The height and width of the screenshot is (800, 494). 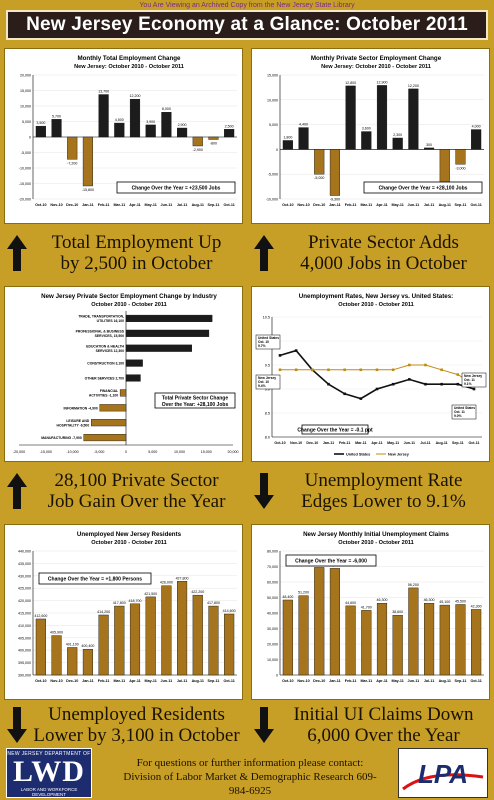 What do you see at coordinates (272, 200) in the screenshot?
I see `y-tick-label: -10,000` at bounding box center [272, 200].